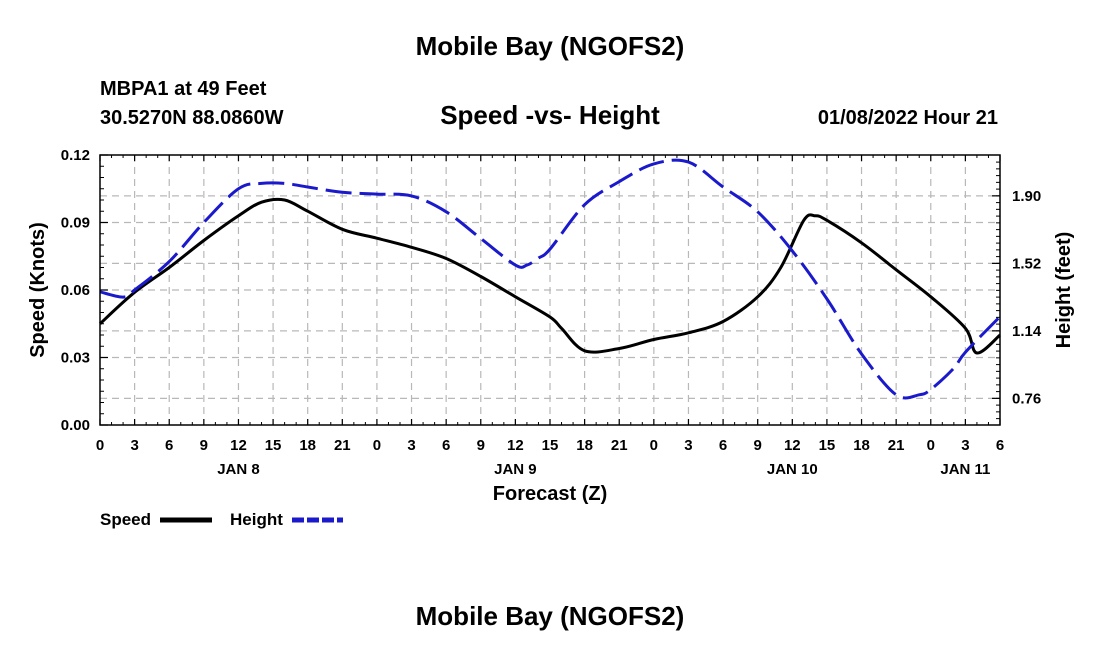  What do you see at coordinates (75, 358) in the screenshot?
I see `y-tick-label: 0.03` at bounding box center [75, 358].